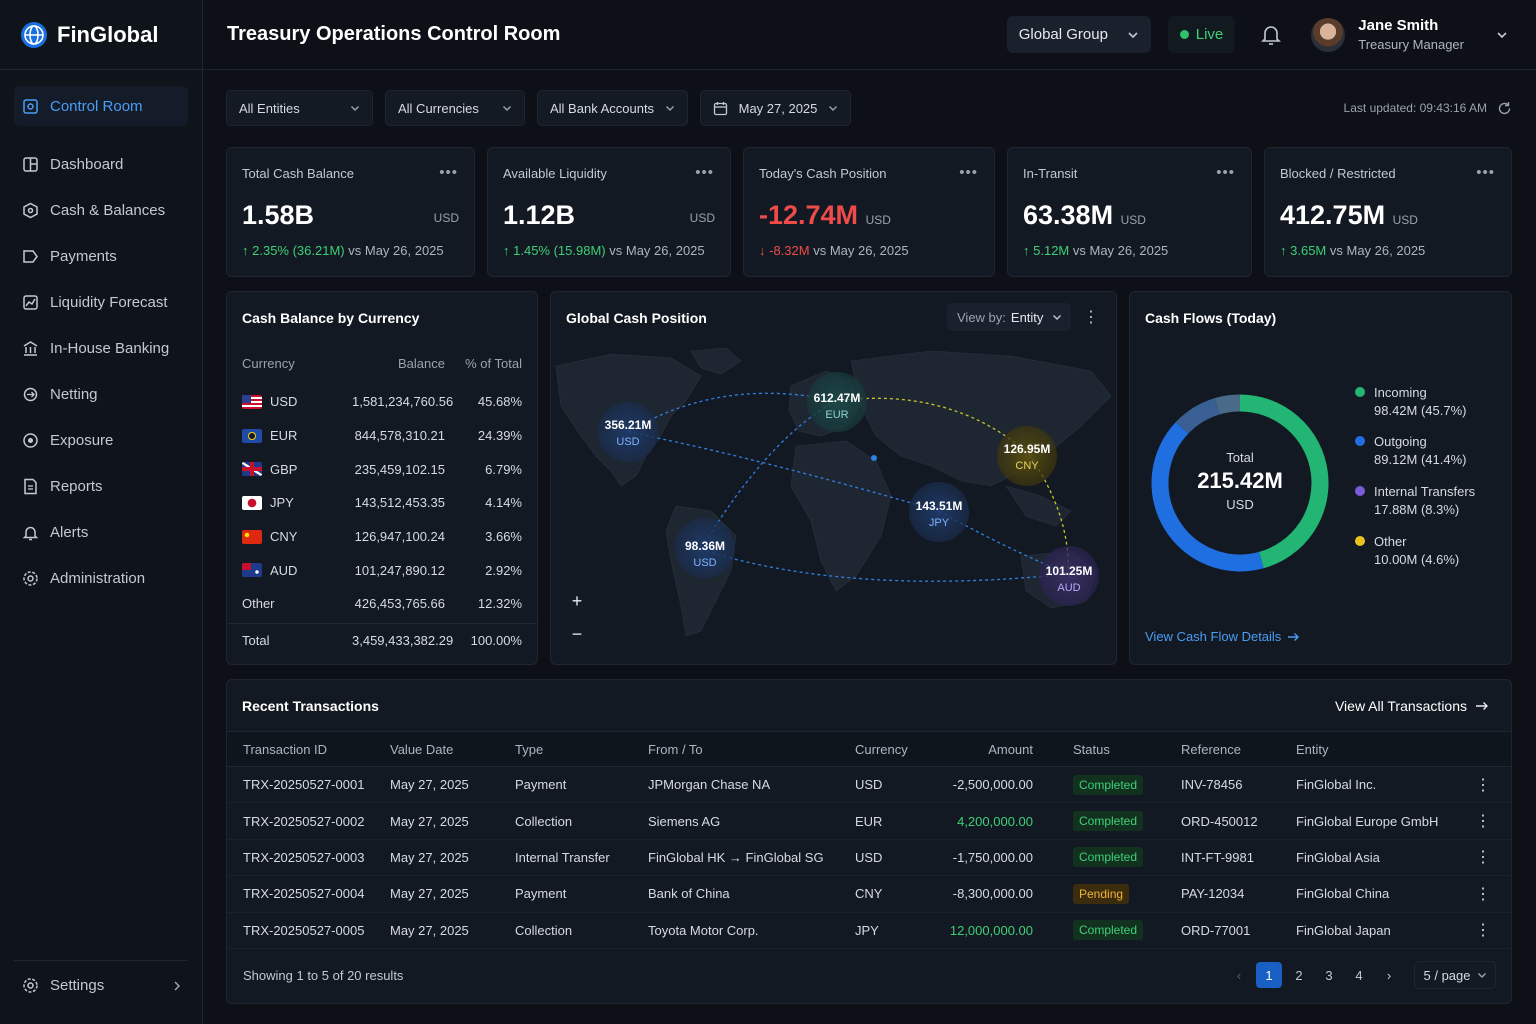 This screenshot has height=1024, width=1536. What do you see at coordinates (1502, 35) in the screenshot?
I see `chevron-down-icon` at bounding box center [1502, 35].